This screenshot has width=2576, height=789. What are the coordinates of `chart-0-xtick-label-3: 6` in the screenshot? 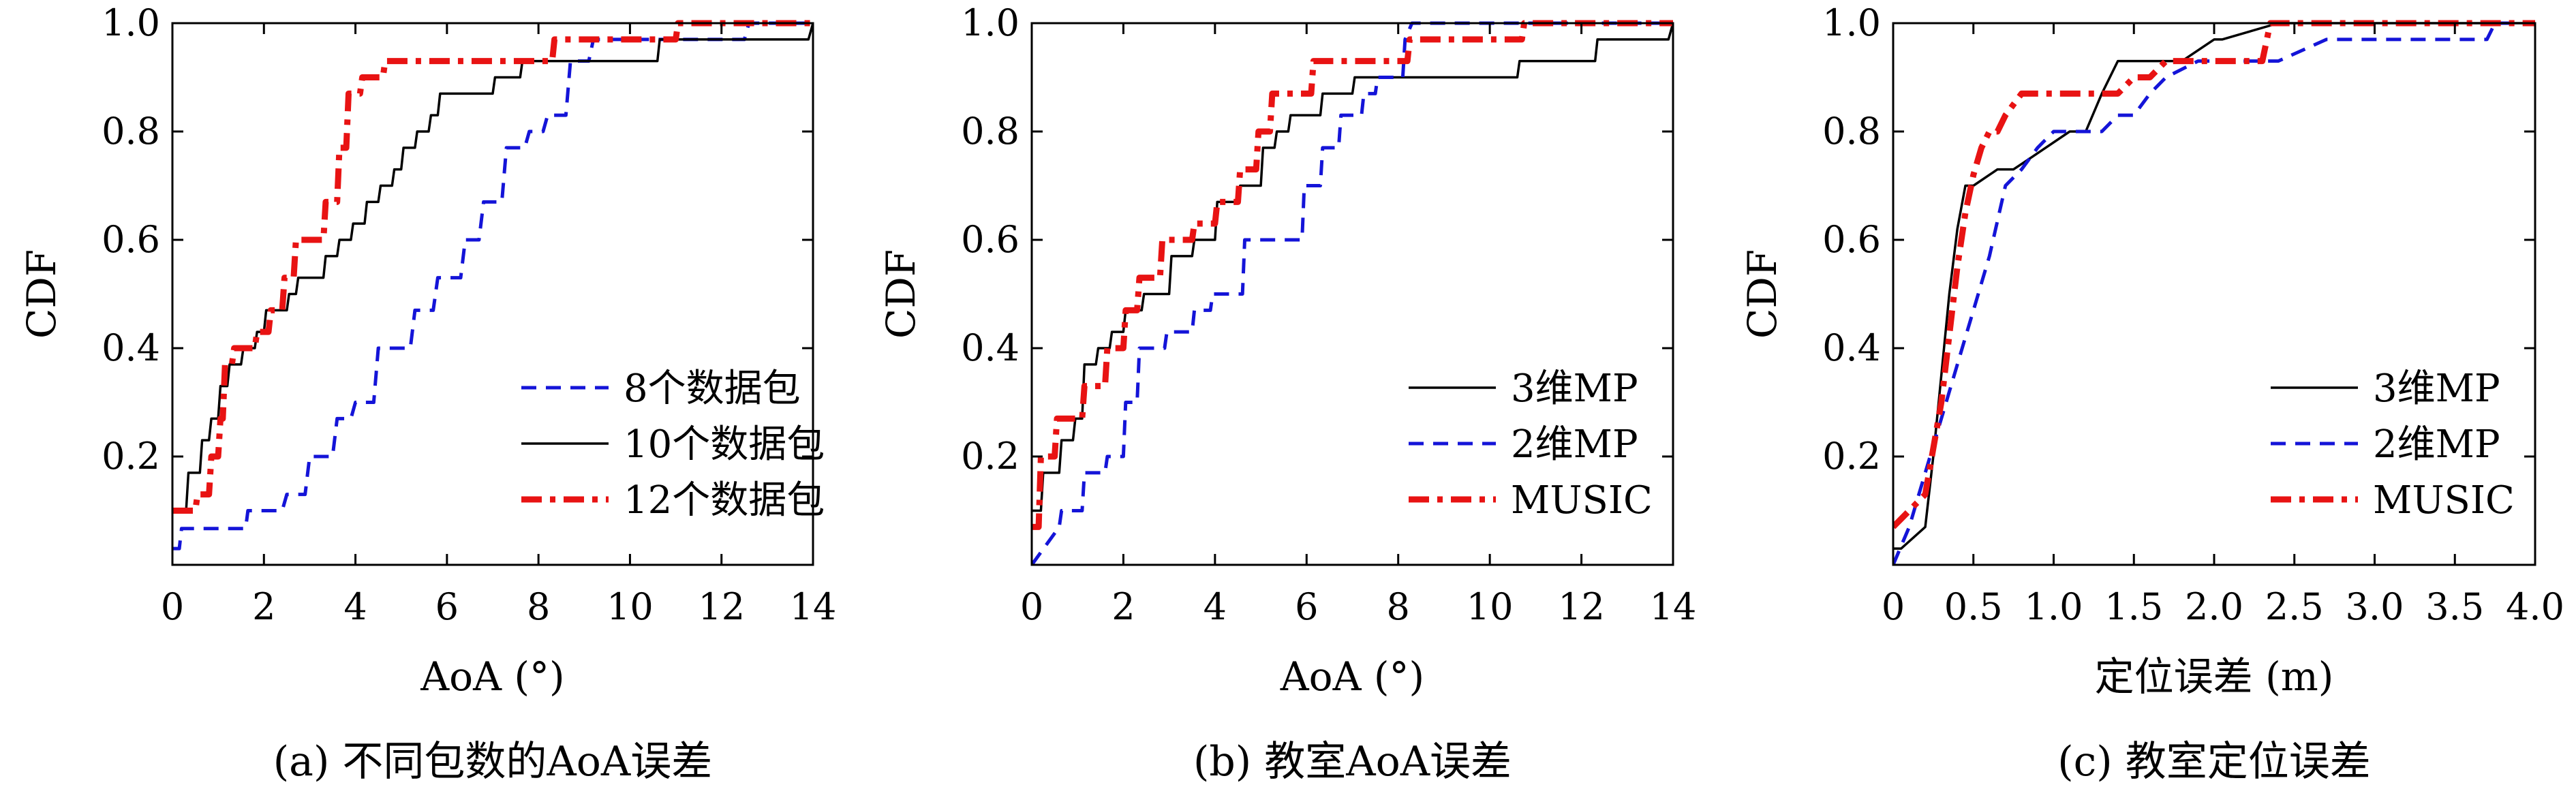 It's located at (447, 606).